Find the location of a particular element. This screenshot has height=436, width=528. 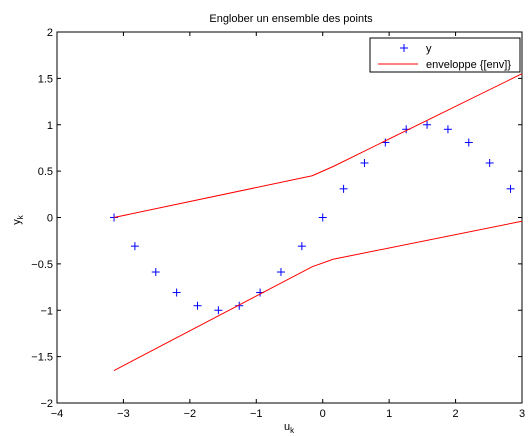

svg-text: yk is located at coordinates (18, 219).